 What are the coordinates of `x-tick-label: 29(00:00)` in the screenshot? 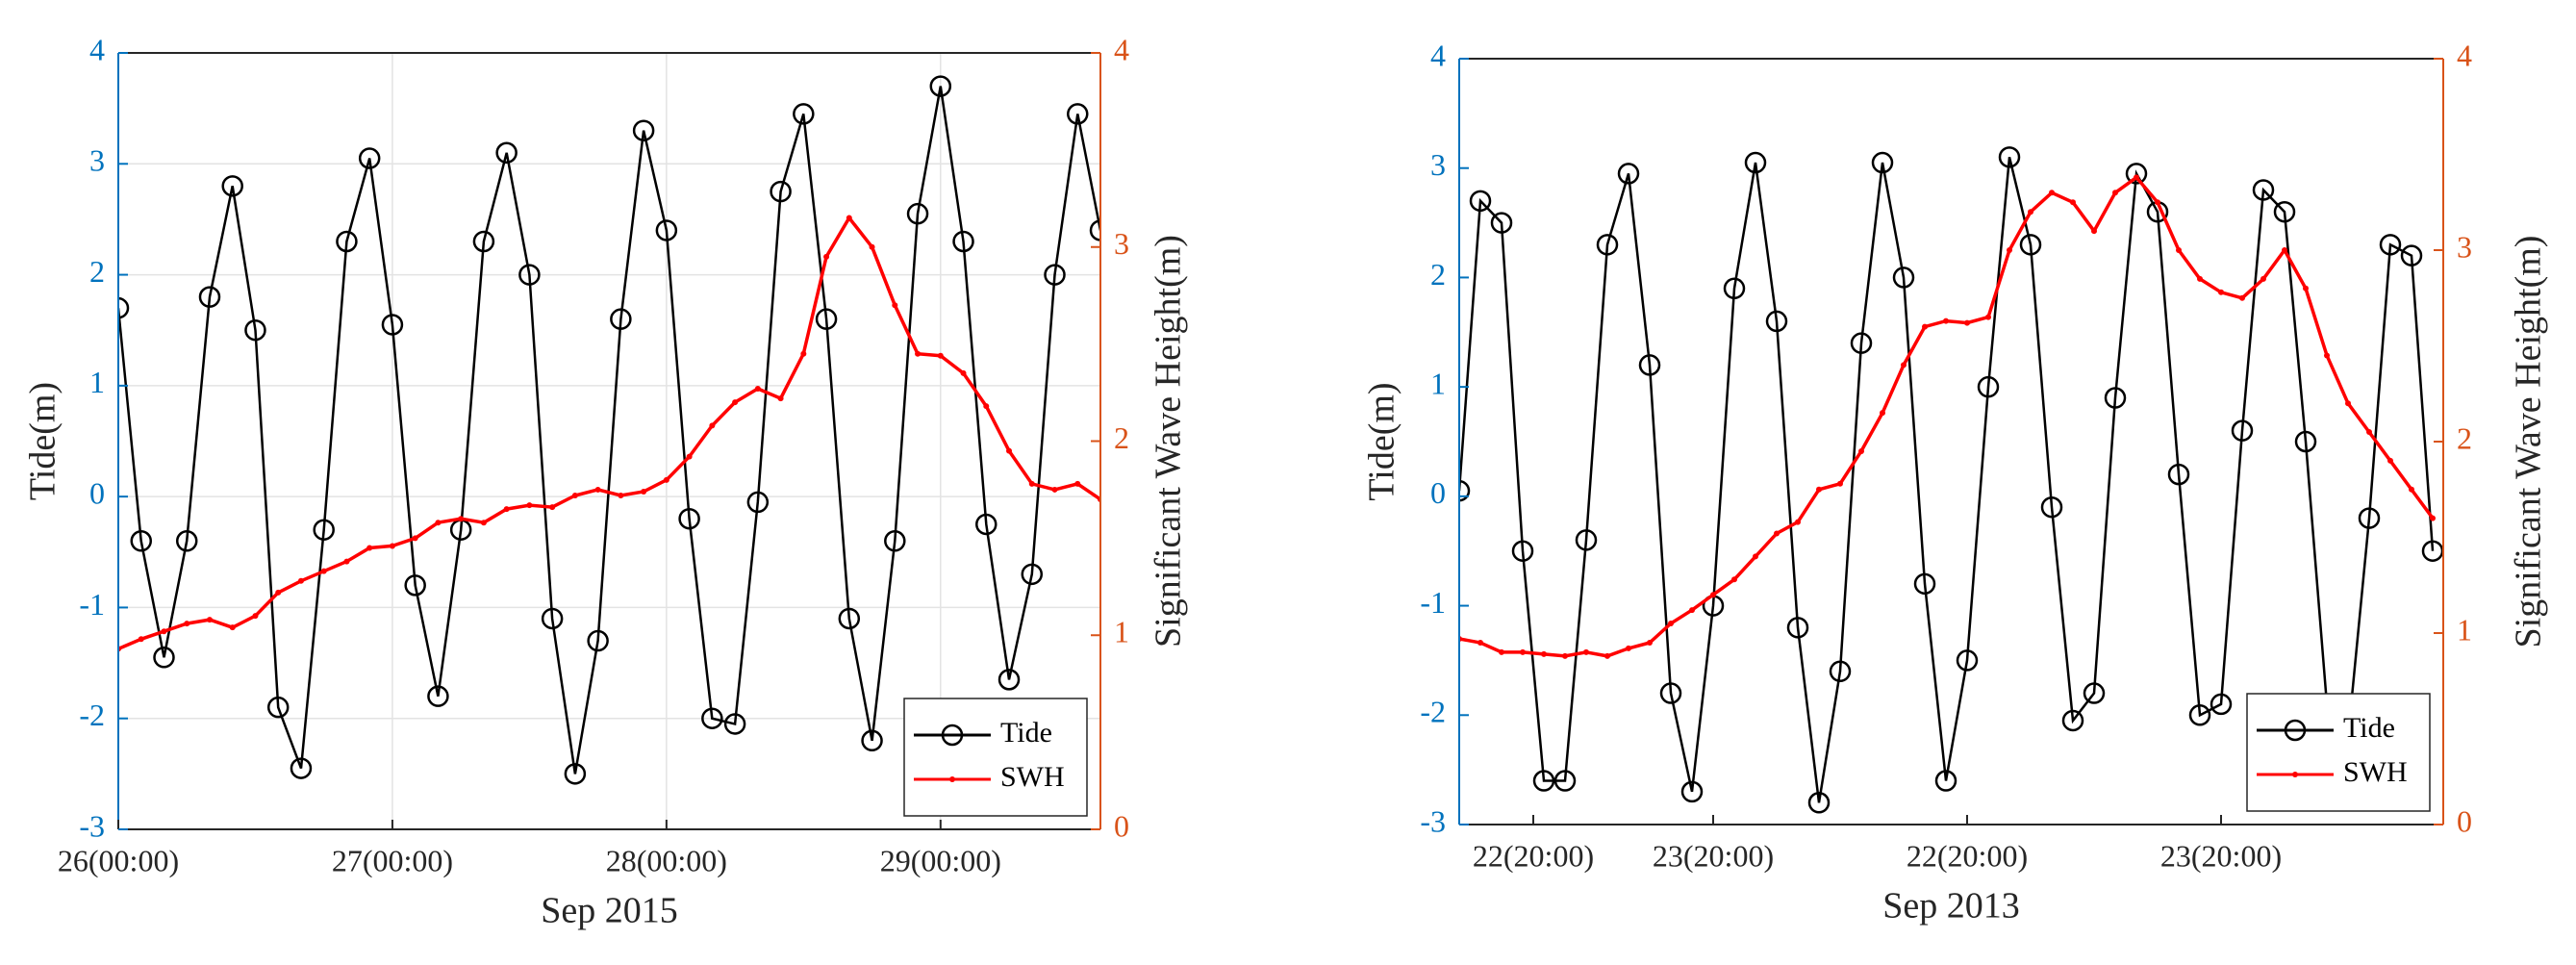 It's located at (940, 860).